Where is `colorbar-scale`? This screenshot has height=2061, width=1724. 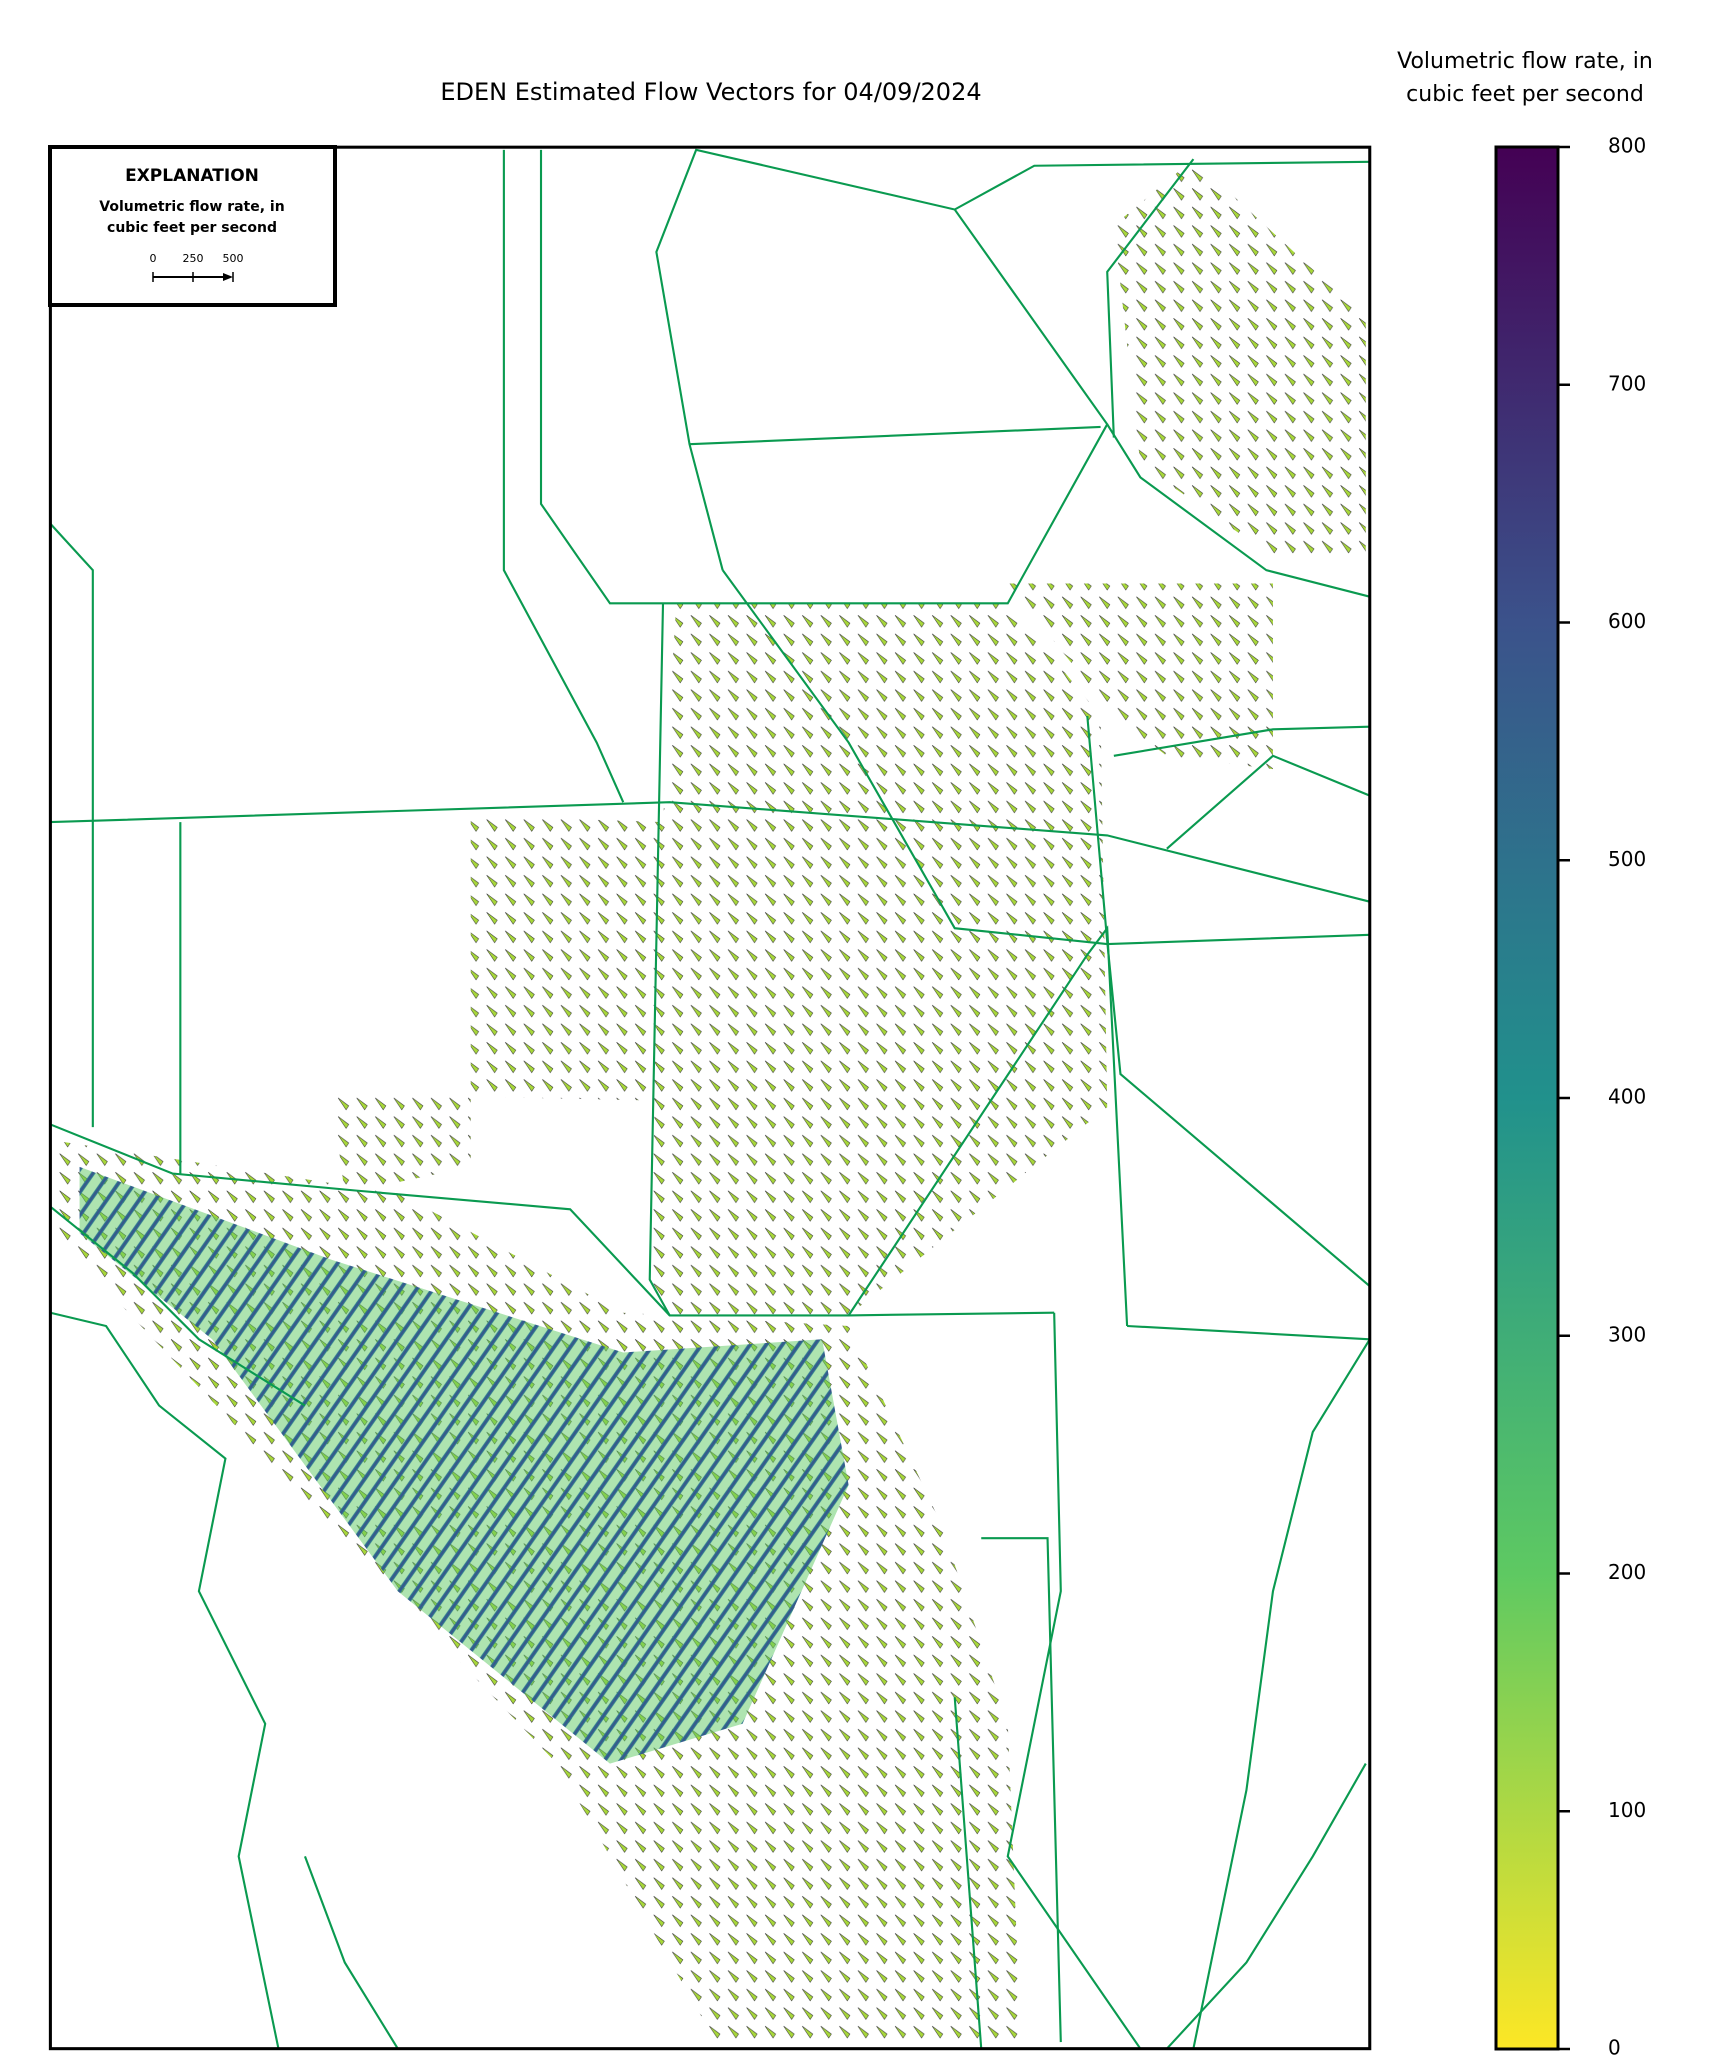
colorbar-scale is located at coordinates (1527, 1098).